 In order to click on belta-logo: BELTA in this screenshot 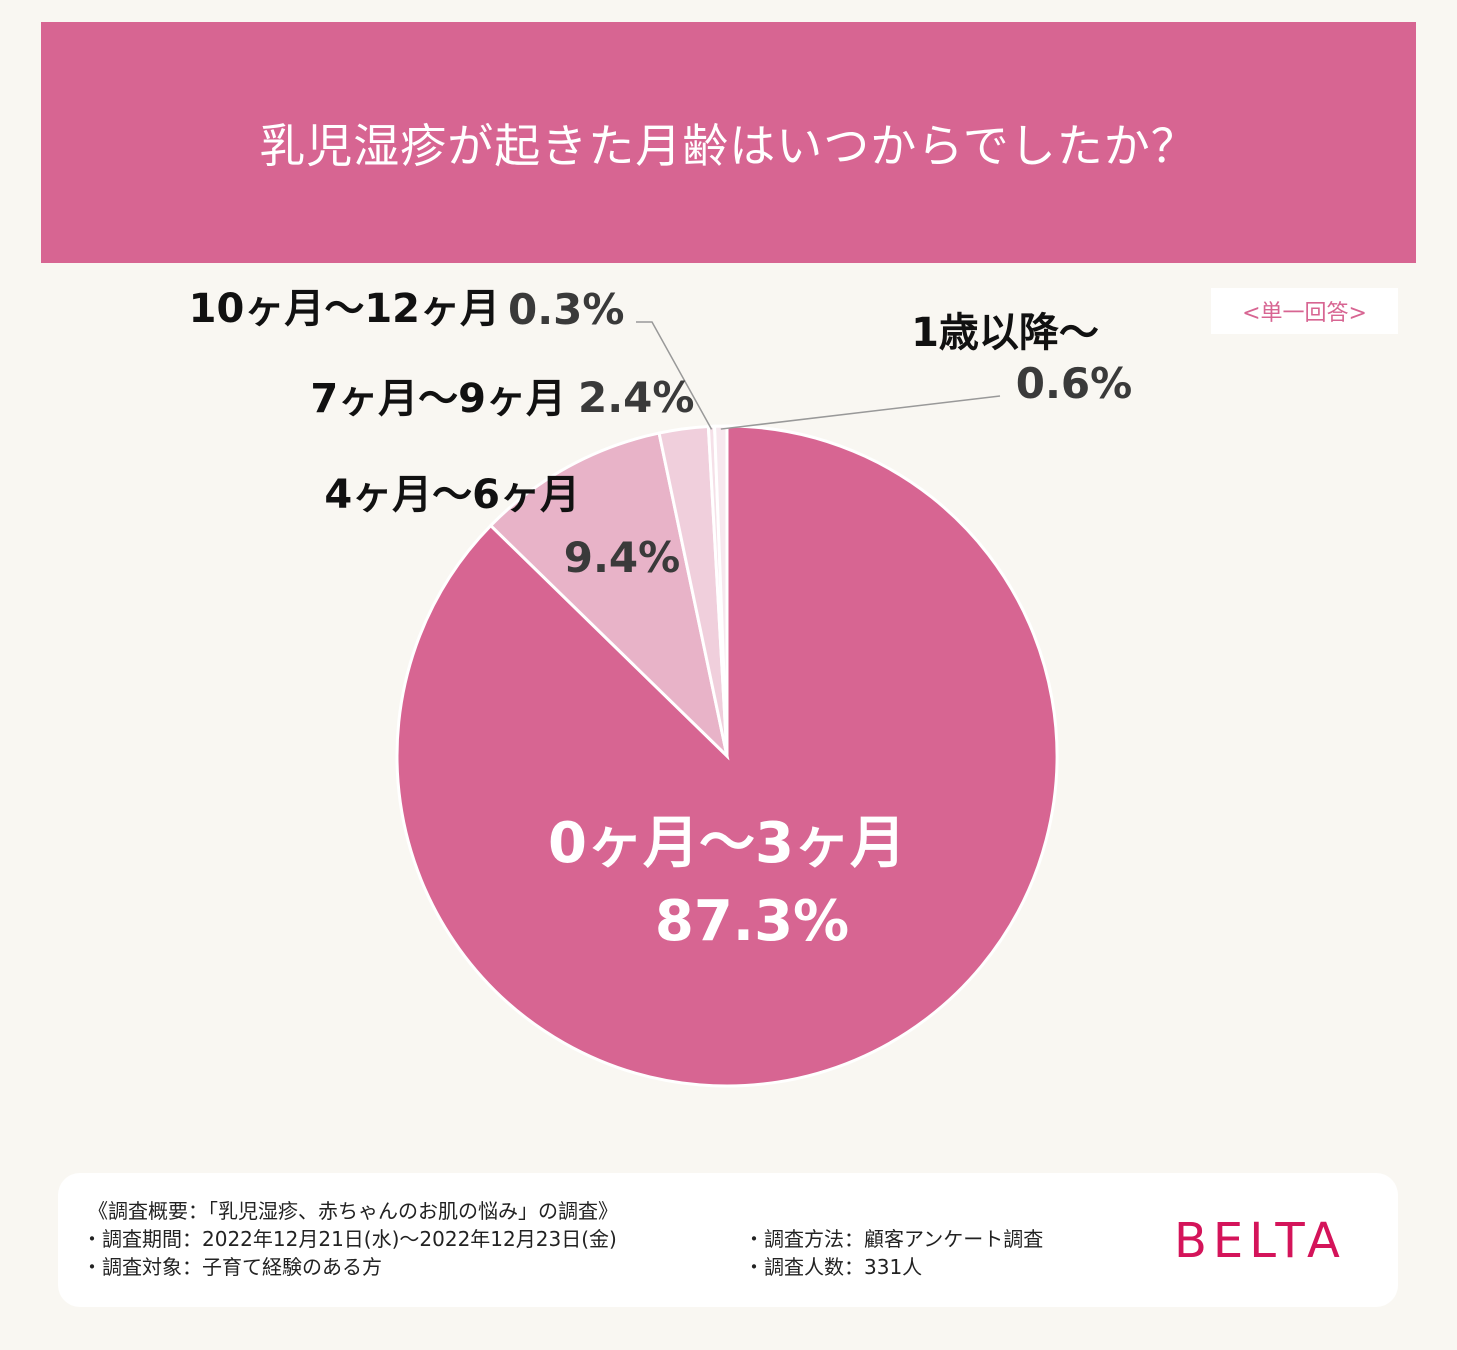, I will do `click(1260, 1241)`.